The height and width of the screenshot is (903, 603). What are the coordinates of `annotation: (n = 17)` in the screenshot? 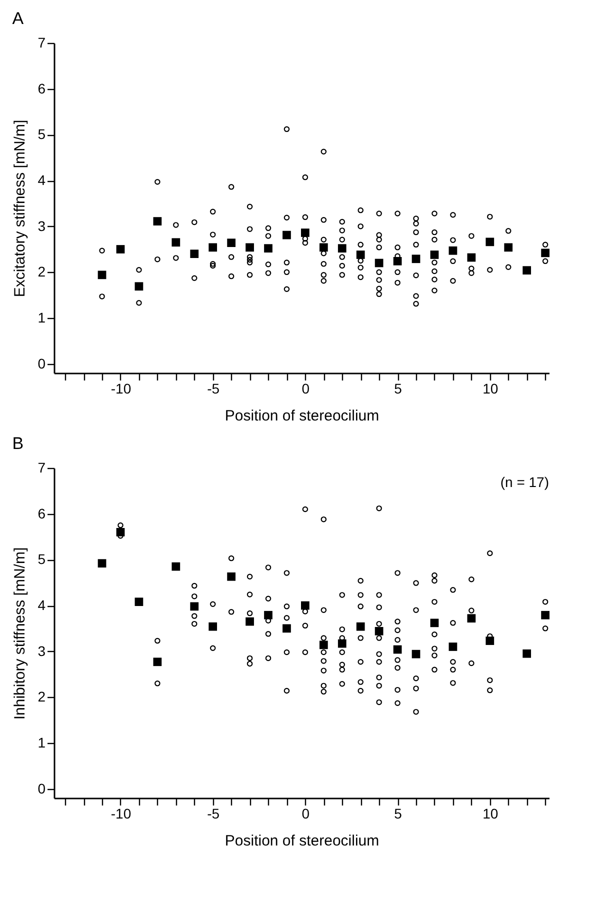 It's located at (524, 482).